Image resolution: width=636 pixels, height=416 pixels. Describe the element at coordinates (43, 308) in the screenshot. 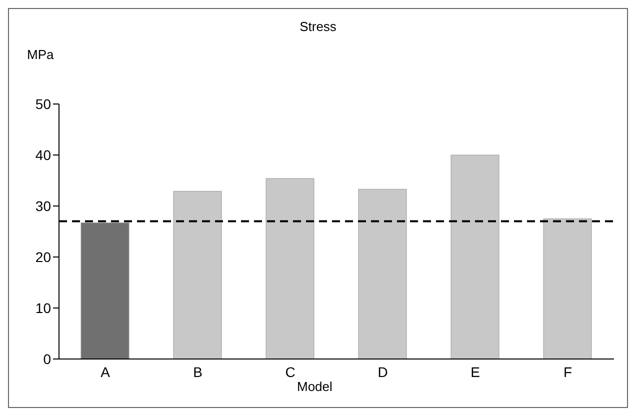

I see `y-tick-label: 10` at that location.